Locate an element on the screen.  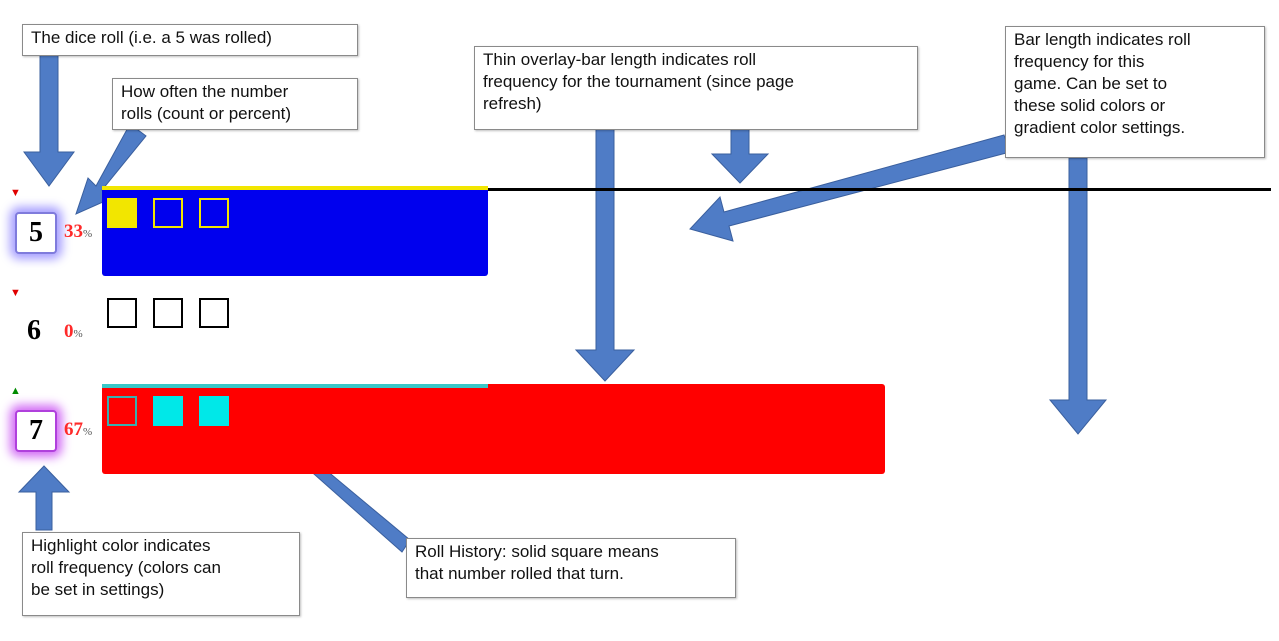
arrow-dice-roll is located at coordinates (49, 120).